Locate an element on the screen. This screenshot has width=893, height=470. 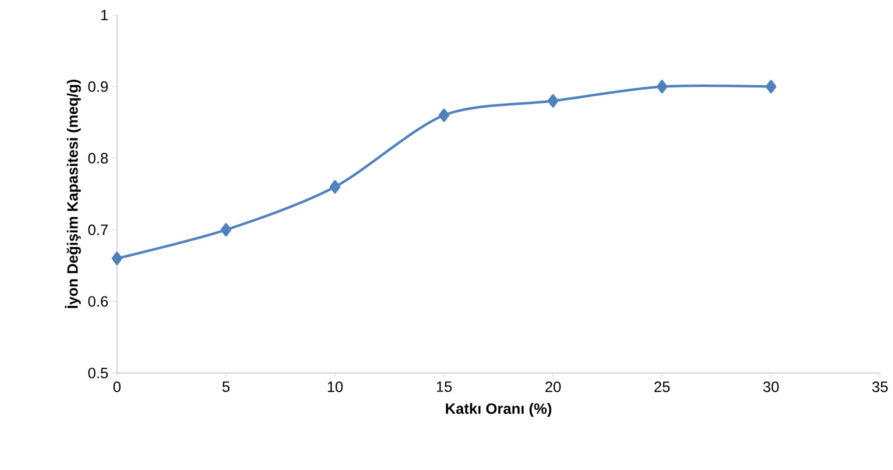
y-tick-label: 0.8 is located at coordinates (98, 158).